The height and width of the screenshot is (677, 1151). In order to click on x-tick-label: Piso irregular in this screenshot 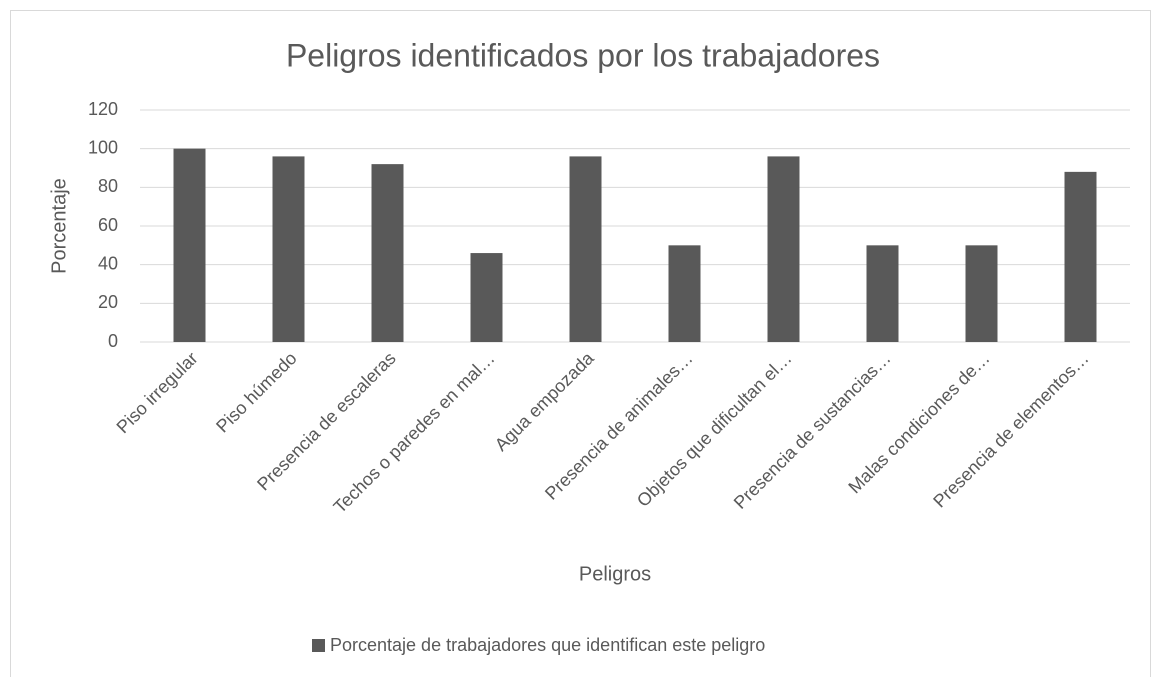, I will do `click(157, 392)`.